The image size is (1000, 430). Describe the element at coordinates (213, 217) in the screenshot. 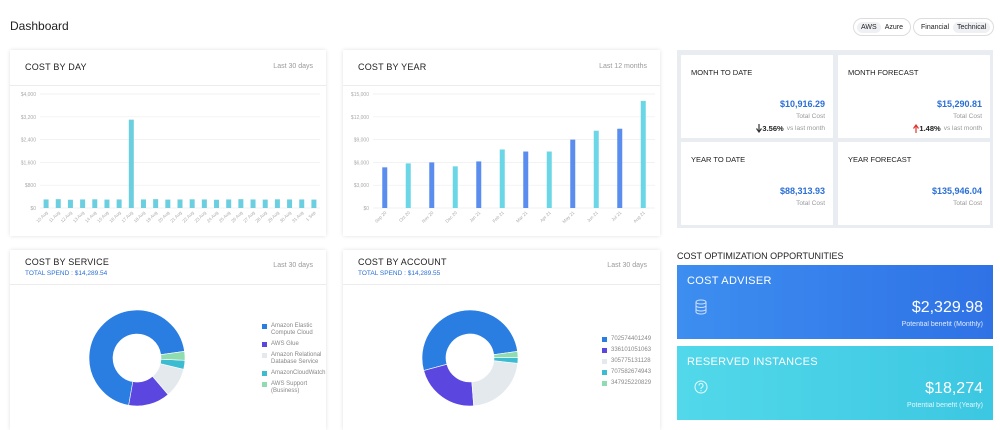

I see `x-tick-label: 24 Aug` at that location.